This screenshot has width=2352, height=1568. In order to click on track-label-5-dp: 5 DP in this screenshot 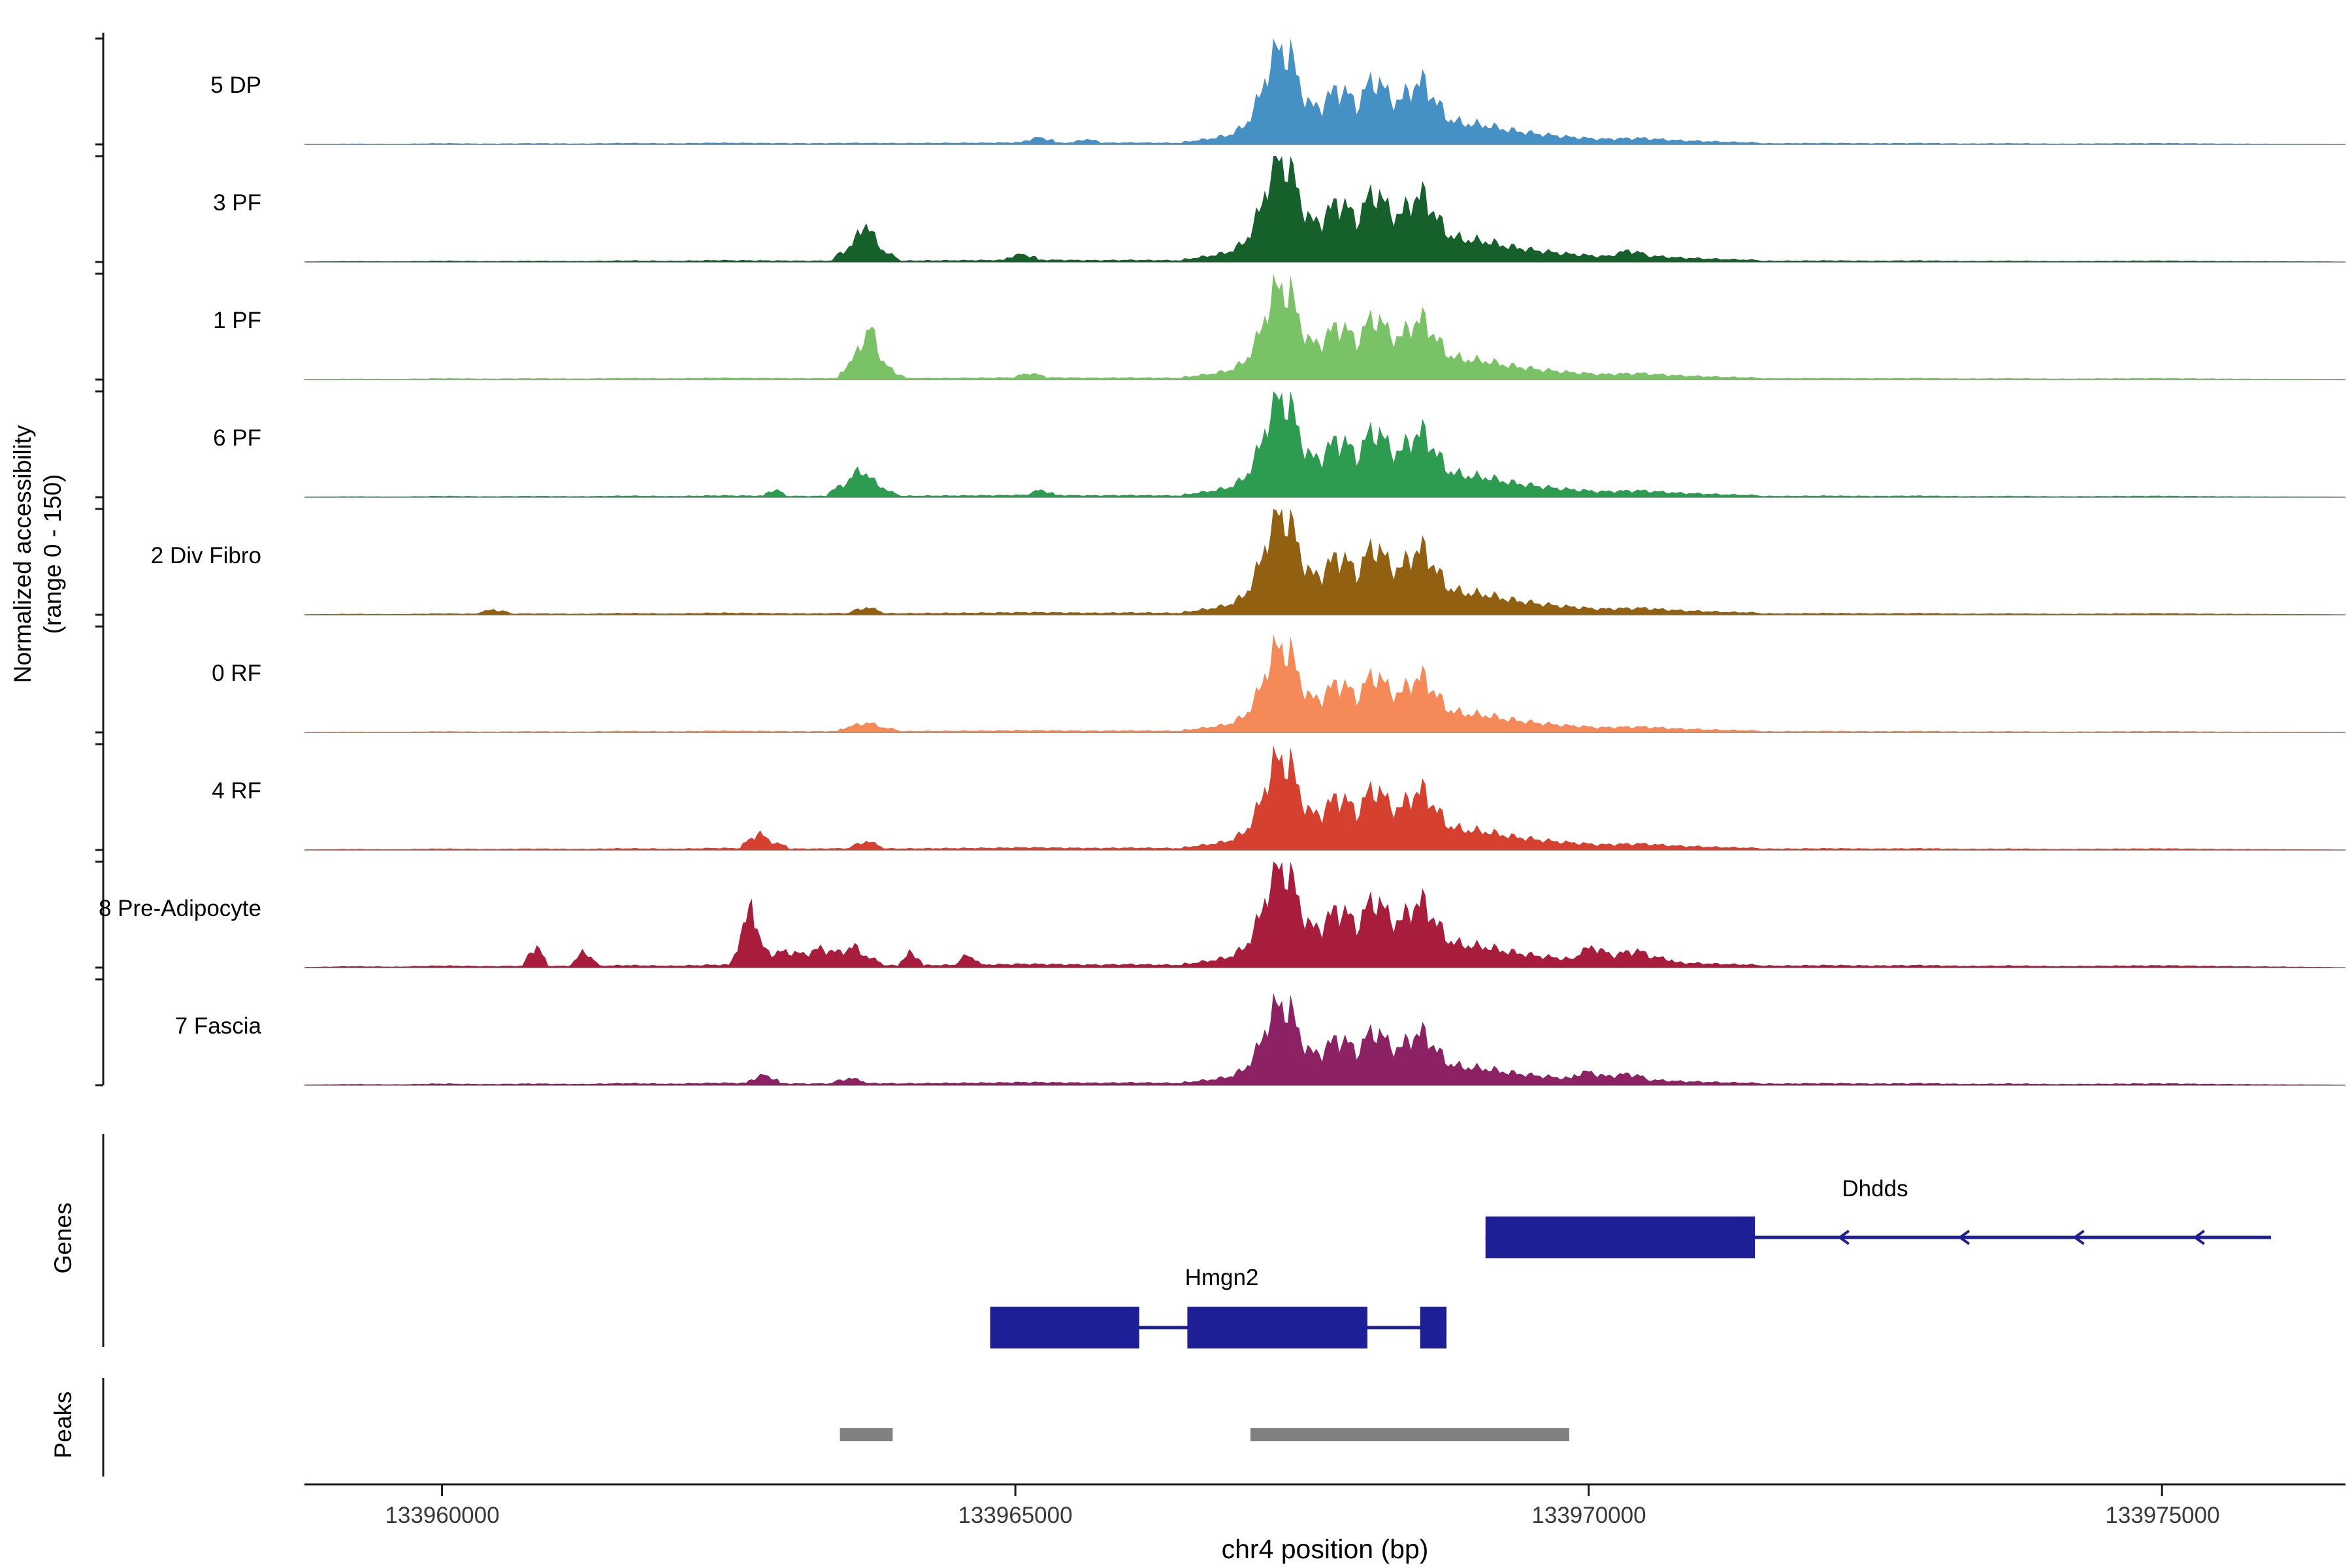, I will do `click(235, 85)`.